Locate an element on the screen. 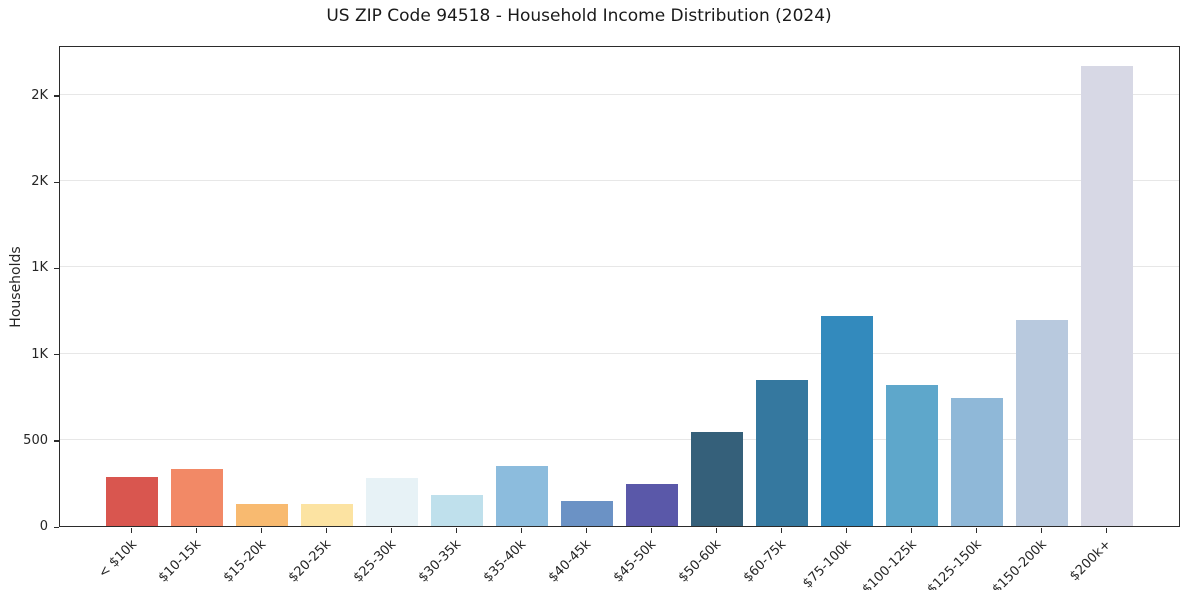 This screenshot has width=1189, height=590. x-tick-label: $75-100k is located at coordinates (827, 563).